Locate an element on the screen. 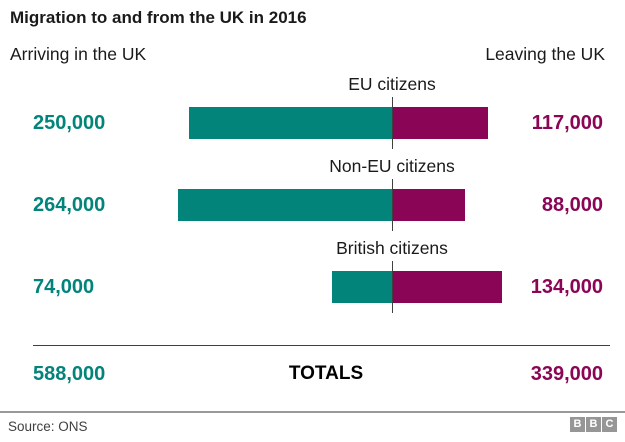 The image size is (625, 442). leaving-value: 117,000 is located at coordinates (567, 123).